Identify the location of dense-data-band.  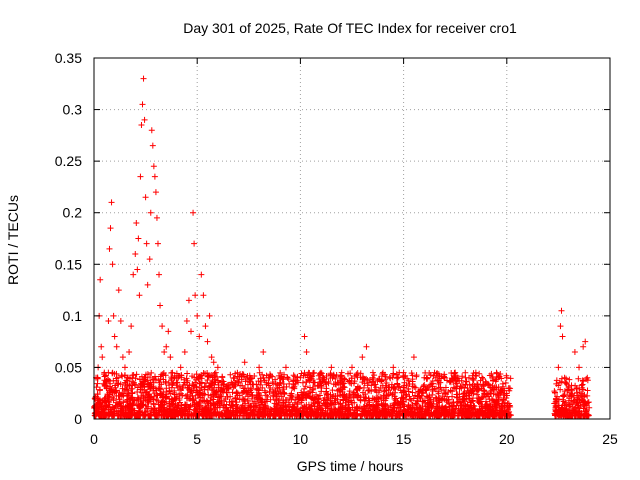
(342, 394).